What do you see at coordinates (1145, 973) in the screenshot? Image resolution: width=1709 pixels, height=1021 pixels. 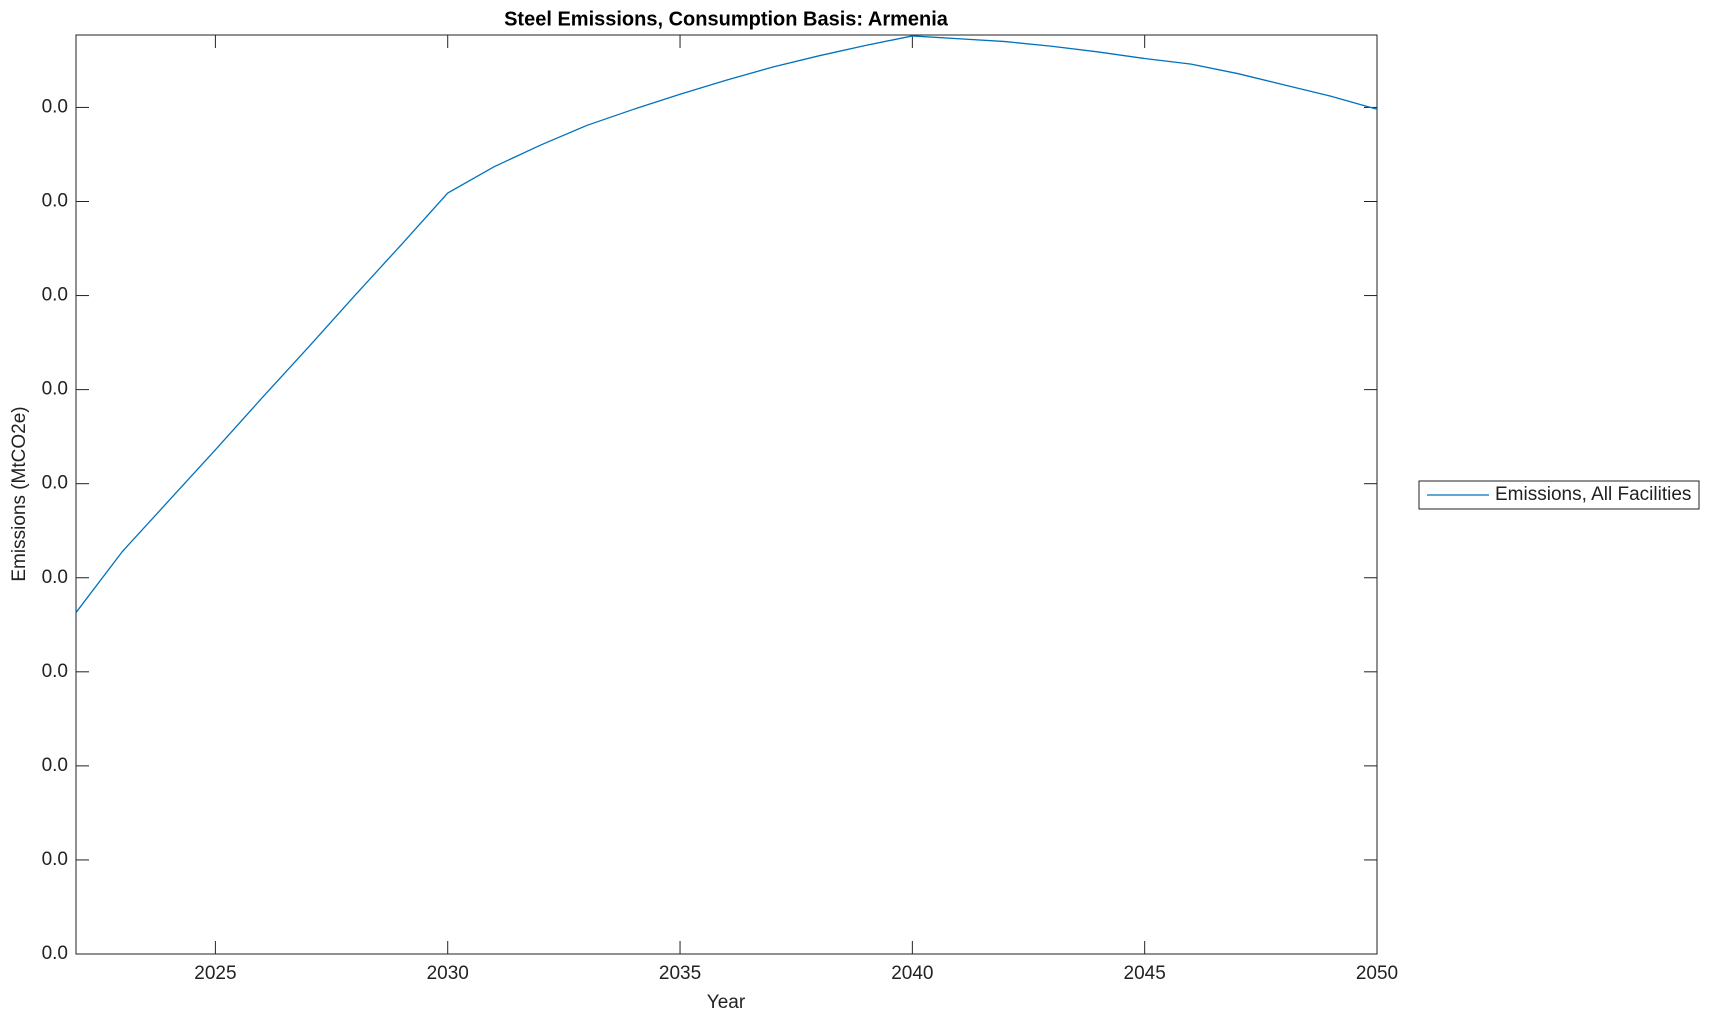 I see `x-tick-label: 2045` at bounding box center [1145, 973].